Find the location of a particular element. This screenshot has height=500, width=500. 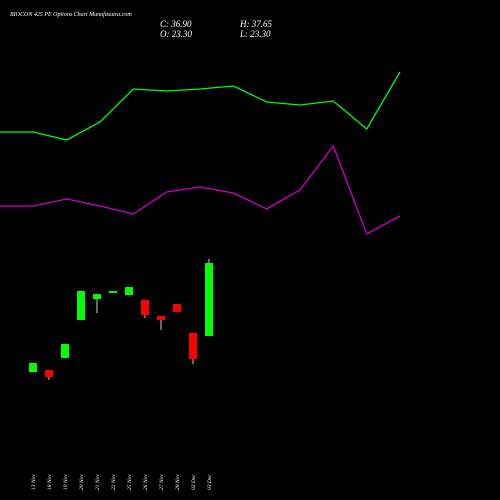

x-tick-label: 20 Nov is located at coordinates (82, 482).